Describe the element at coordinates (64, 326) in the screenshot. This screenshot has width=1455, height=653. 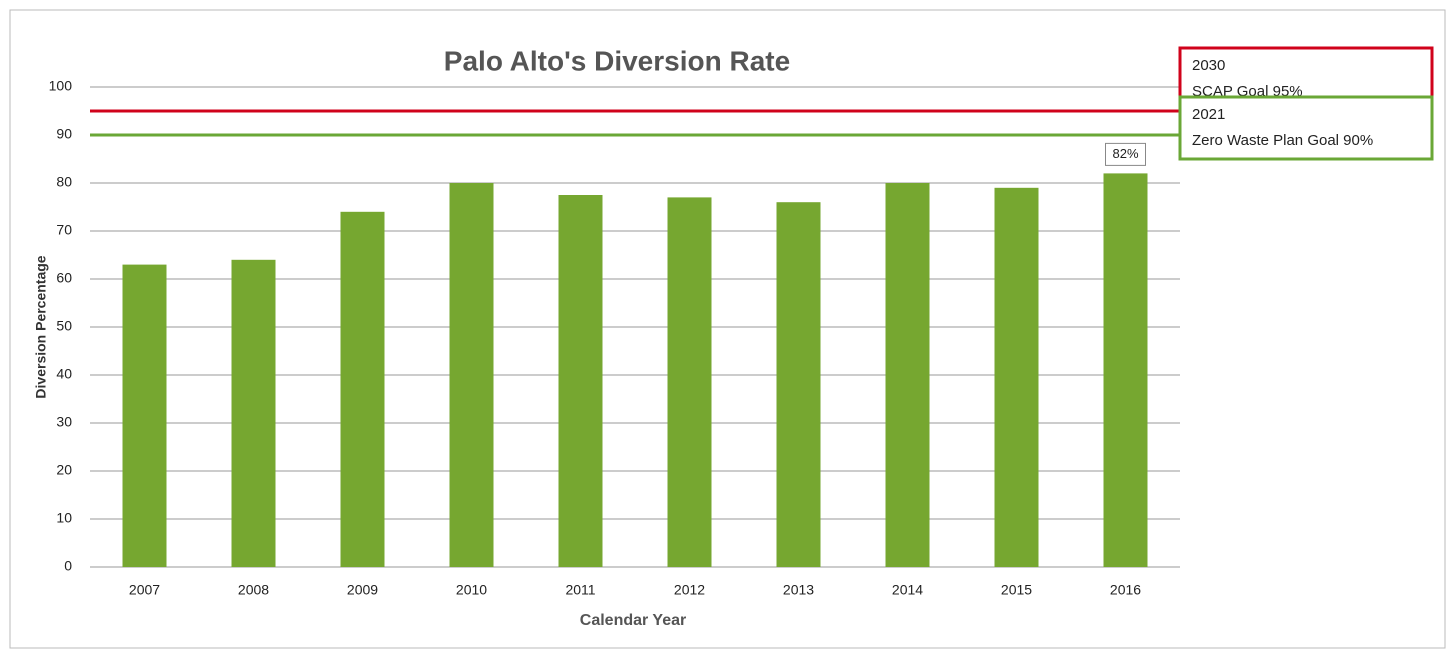
I see `y-tick-label: 50` at that location.